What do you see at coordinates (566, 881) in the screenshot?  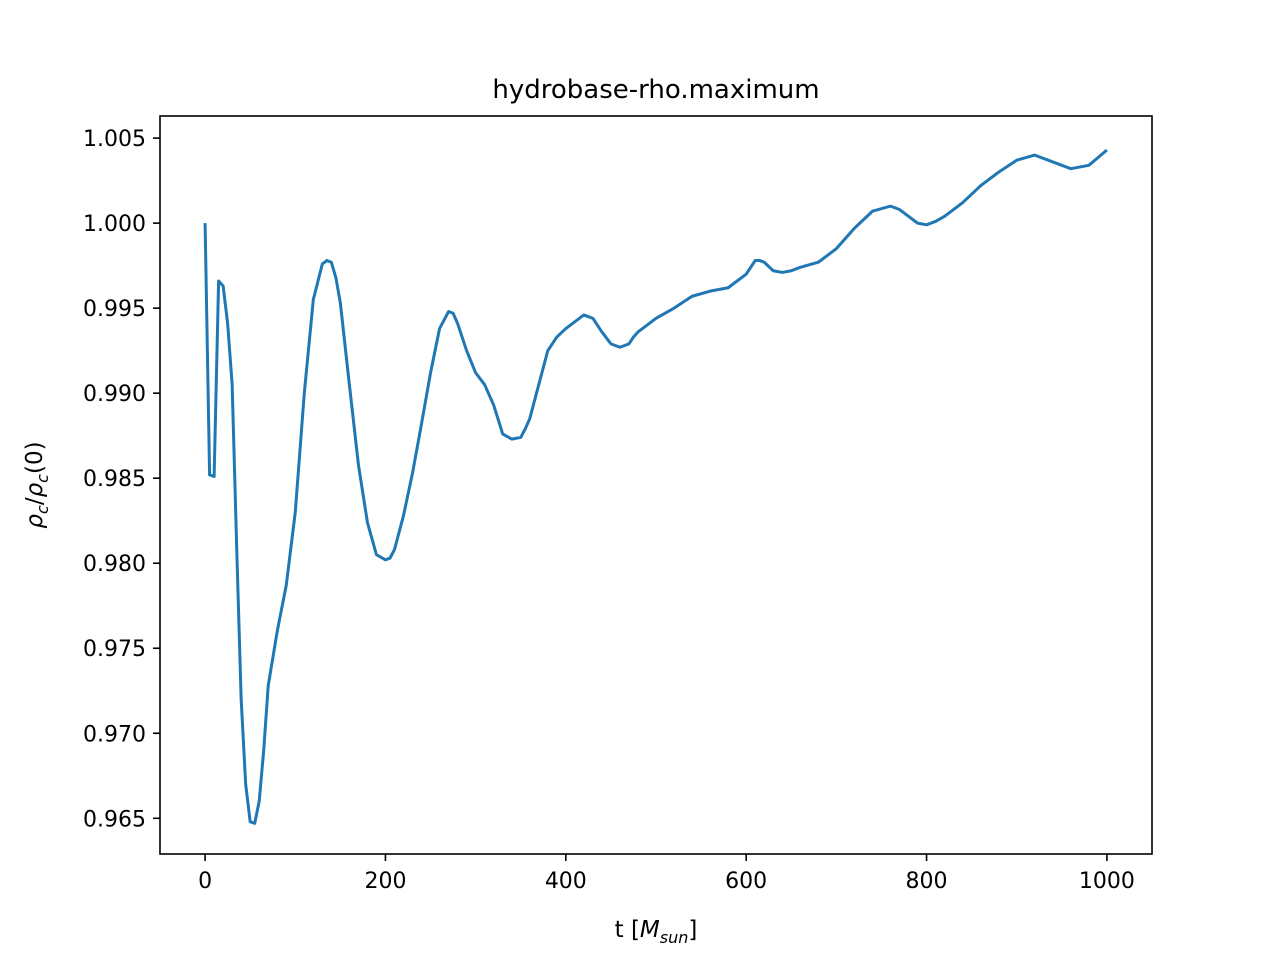 I see `x-tick-label: 400` at bounding box center [566, 881].